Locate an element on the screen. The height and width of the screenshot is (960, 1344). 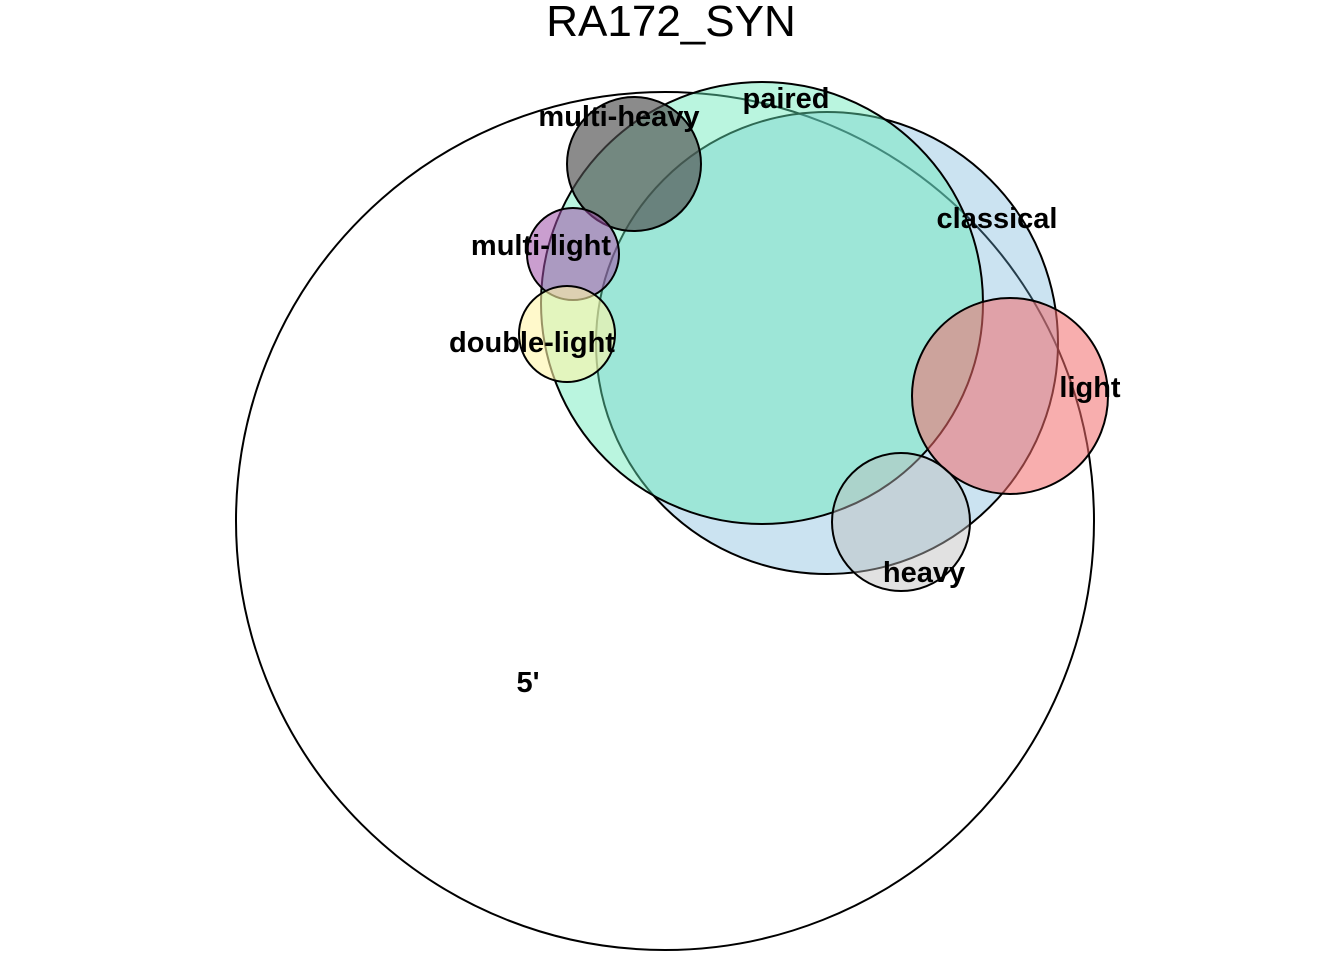
set-circle-multi-heavy is located at coordinates (634, 164).